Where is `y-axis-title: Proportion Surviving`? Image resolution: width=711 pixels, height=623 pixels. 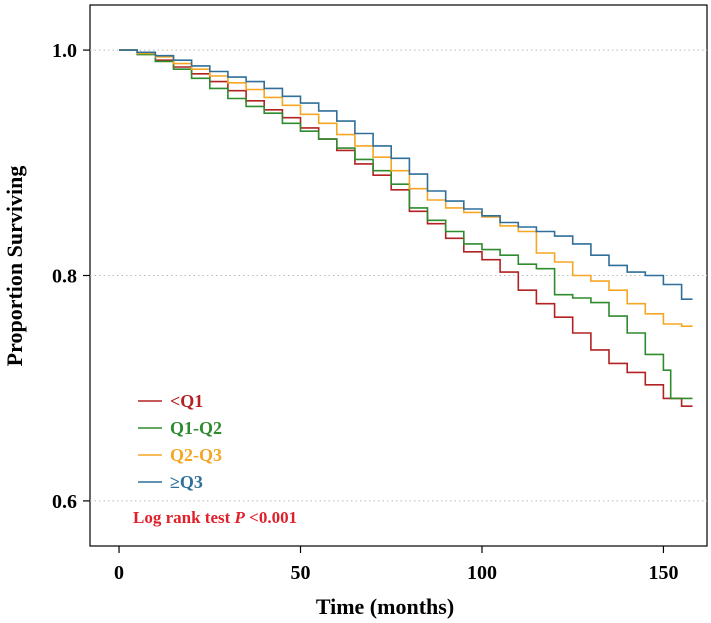
y-axis-title: Proportion Surviving is located at coordinates (14, 266).